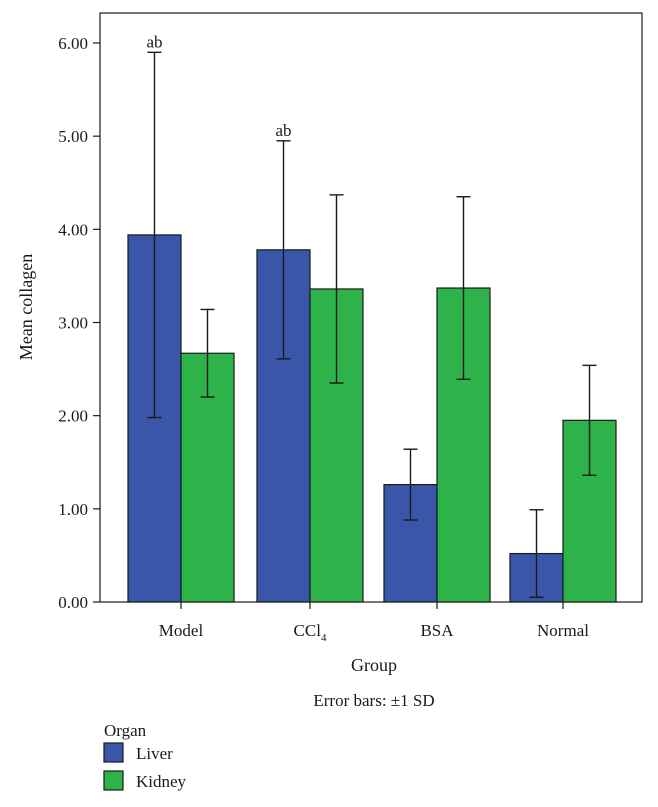  I want to click on x-axis-title: Group, so click(374, 665).